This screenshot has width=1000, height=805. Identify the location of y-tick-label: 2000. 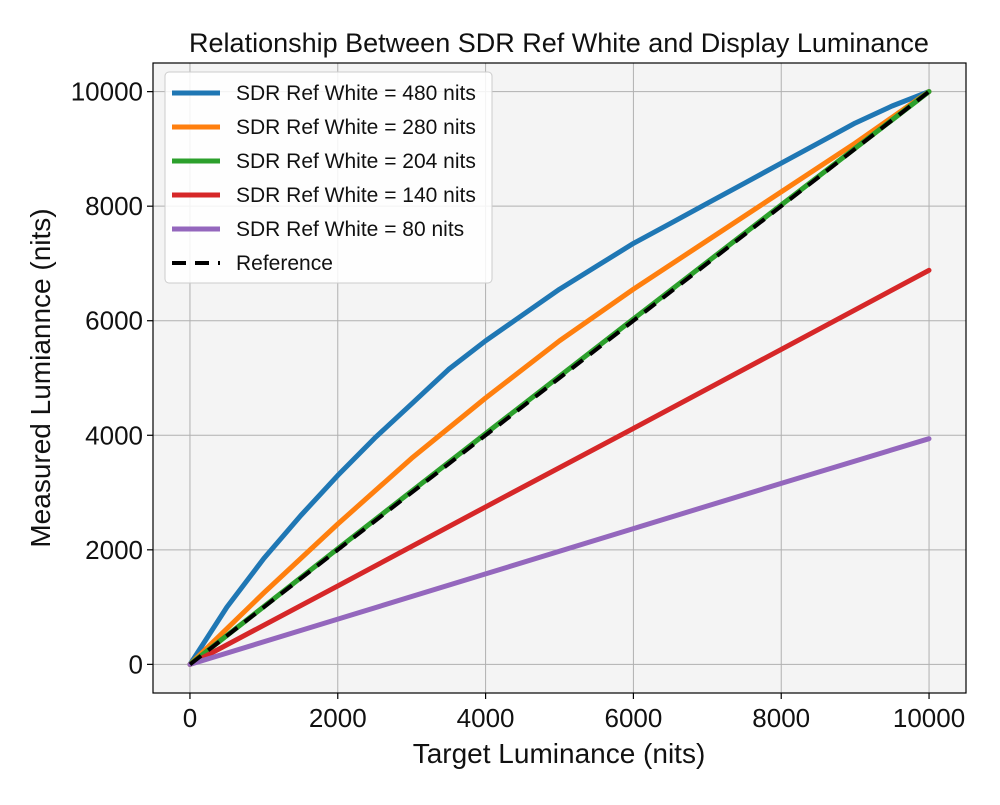
(114, 550).